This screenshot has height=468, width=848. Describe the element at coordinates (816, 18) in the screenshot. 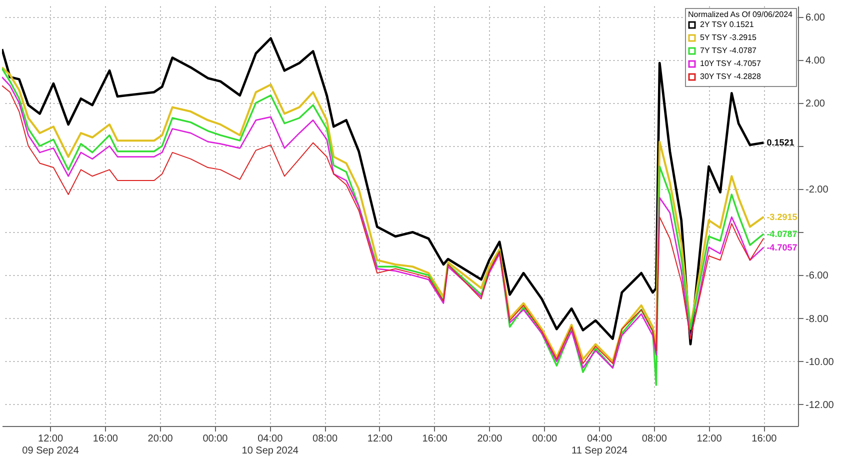

I see `y-tick-label: 6.00` at that location.